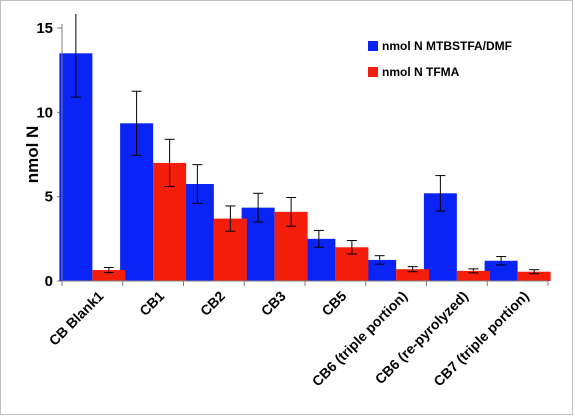 This screenshot has height=417, width=575. Describe the element at coordinates (44, 28) in the screenshot. I see `y-tick-label: 15` at that location.